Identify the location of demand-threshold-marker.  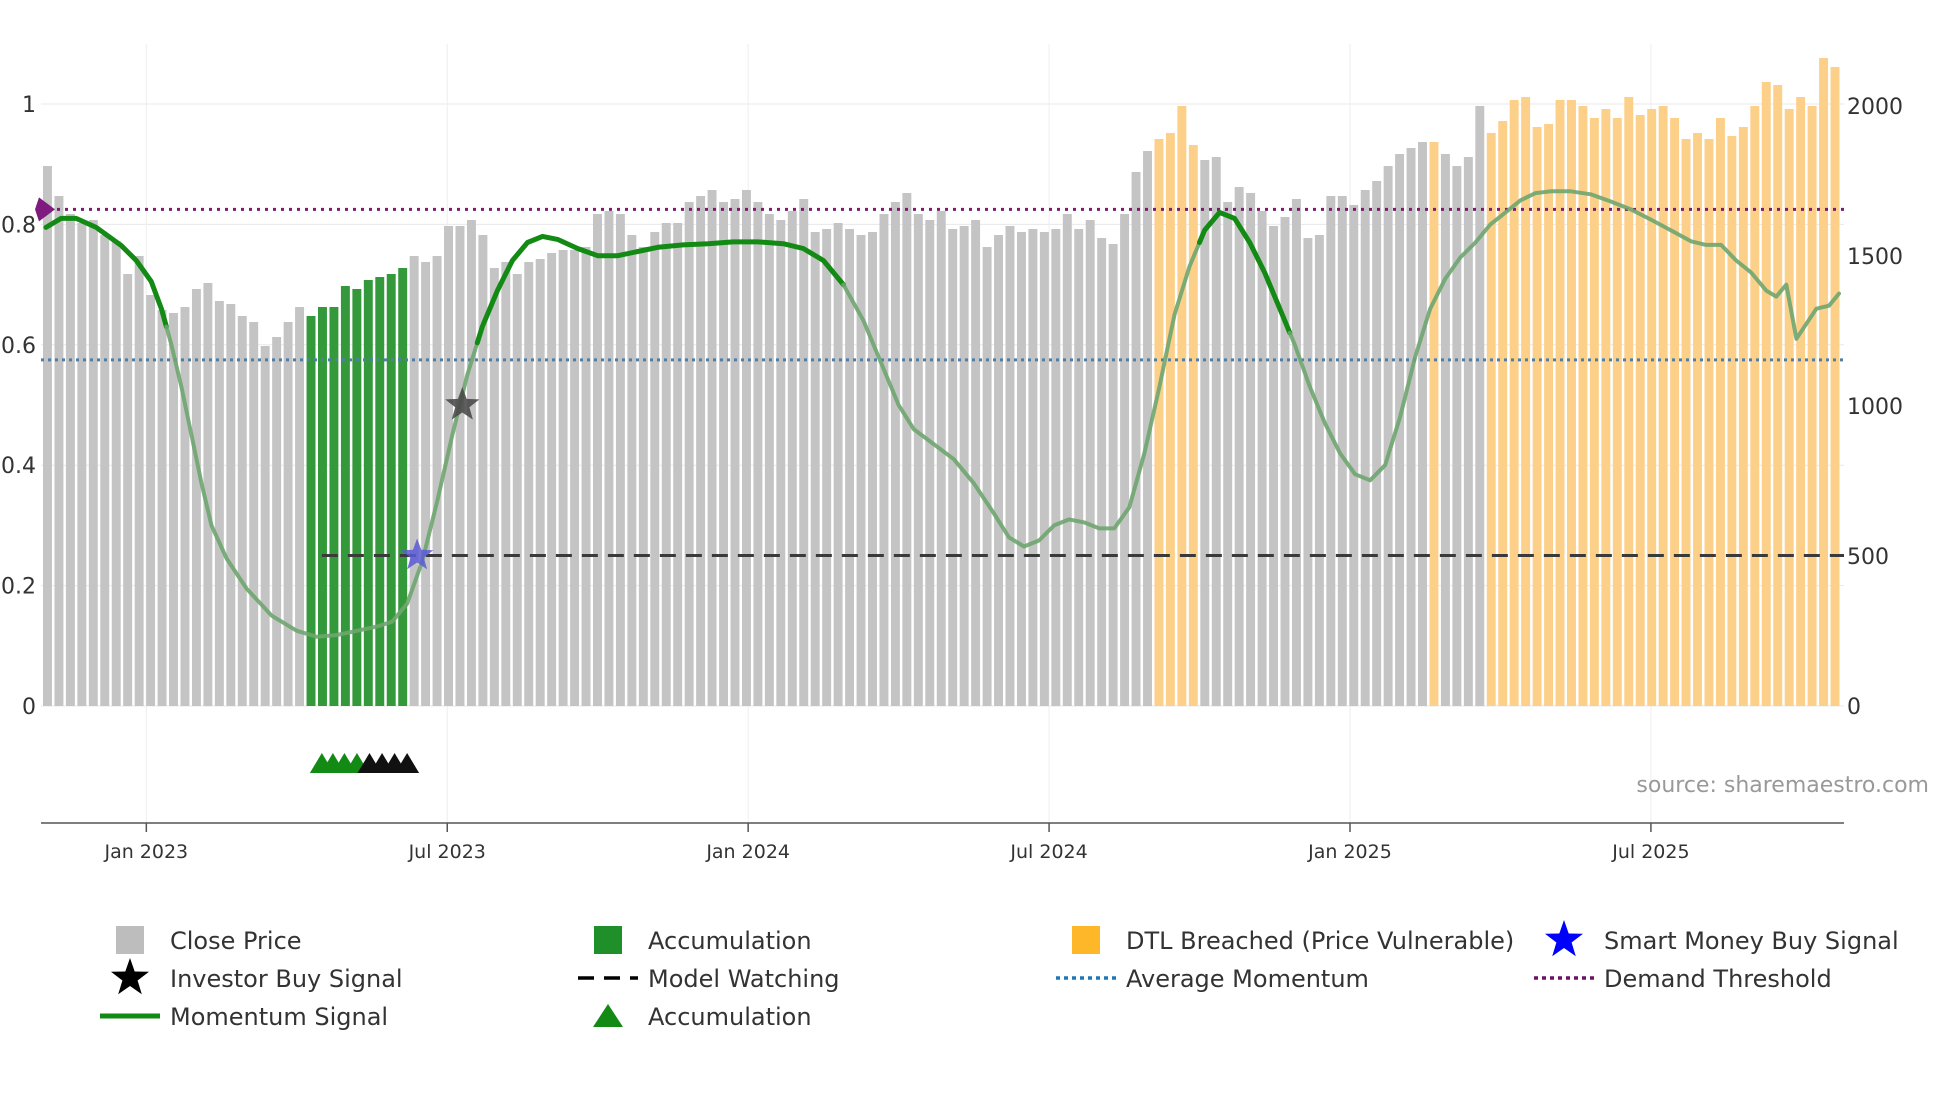
(45, 209).